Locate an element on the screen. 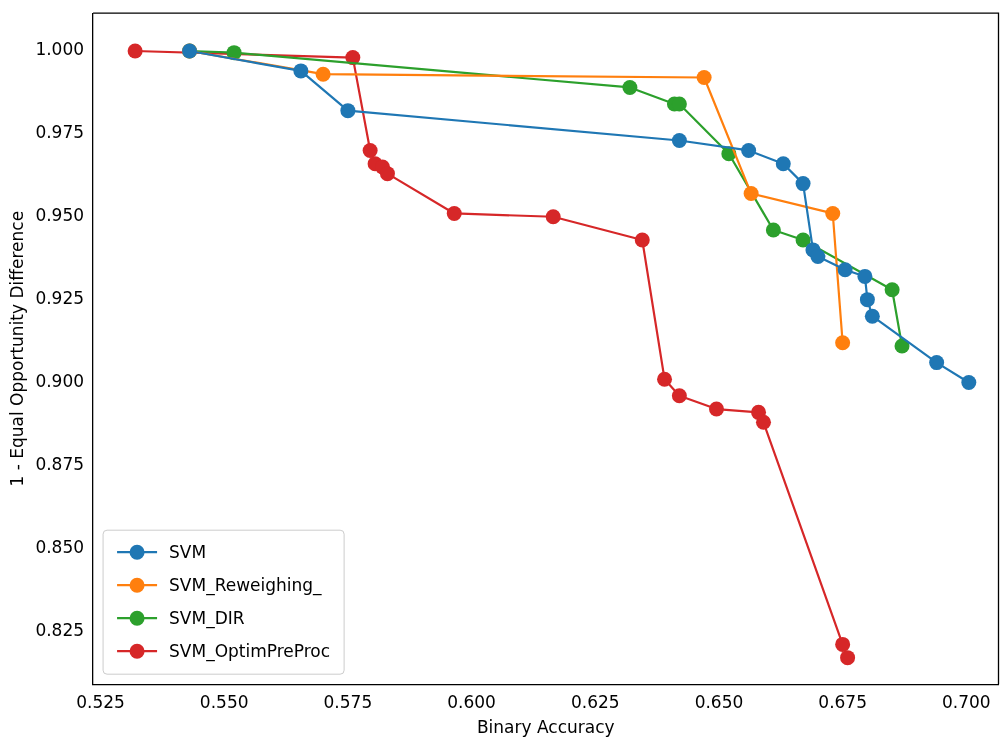  y-axis-title: 1 - Equal Opportunity Difference is located at coordinates (16, 348).